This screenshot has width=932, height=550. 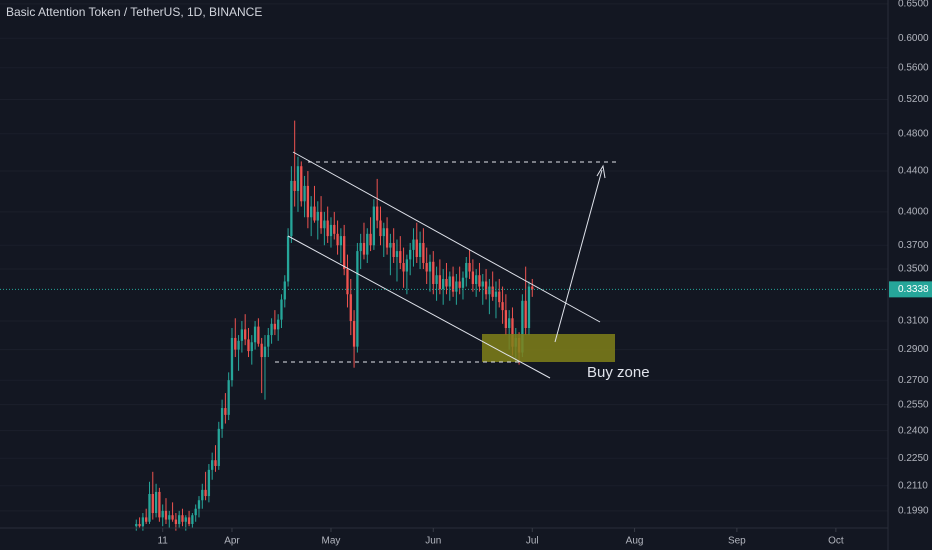 I want to click on y-tick-label: 0.5200, so click(x=913, y=99).